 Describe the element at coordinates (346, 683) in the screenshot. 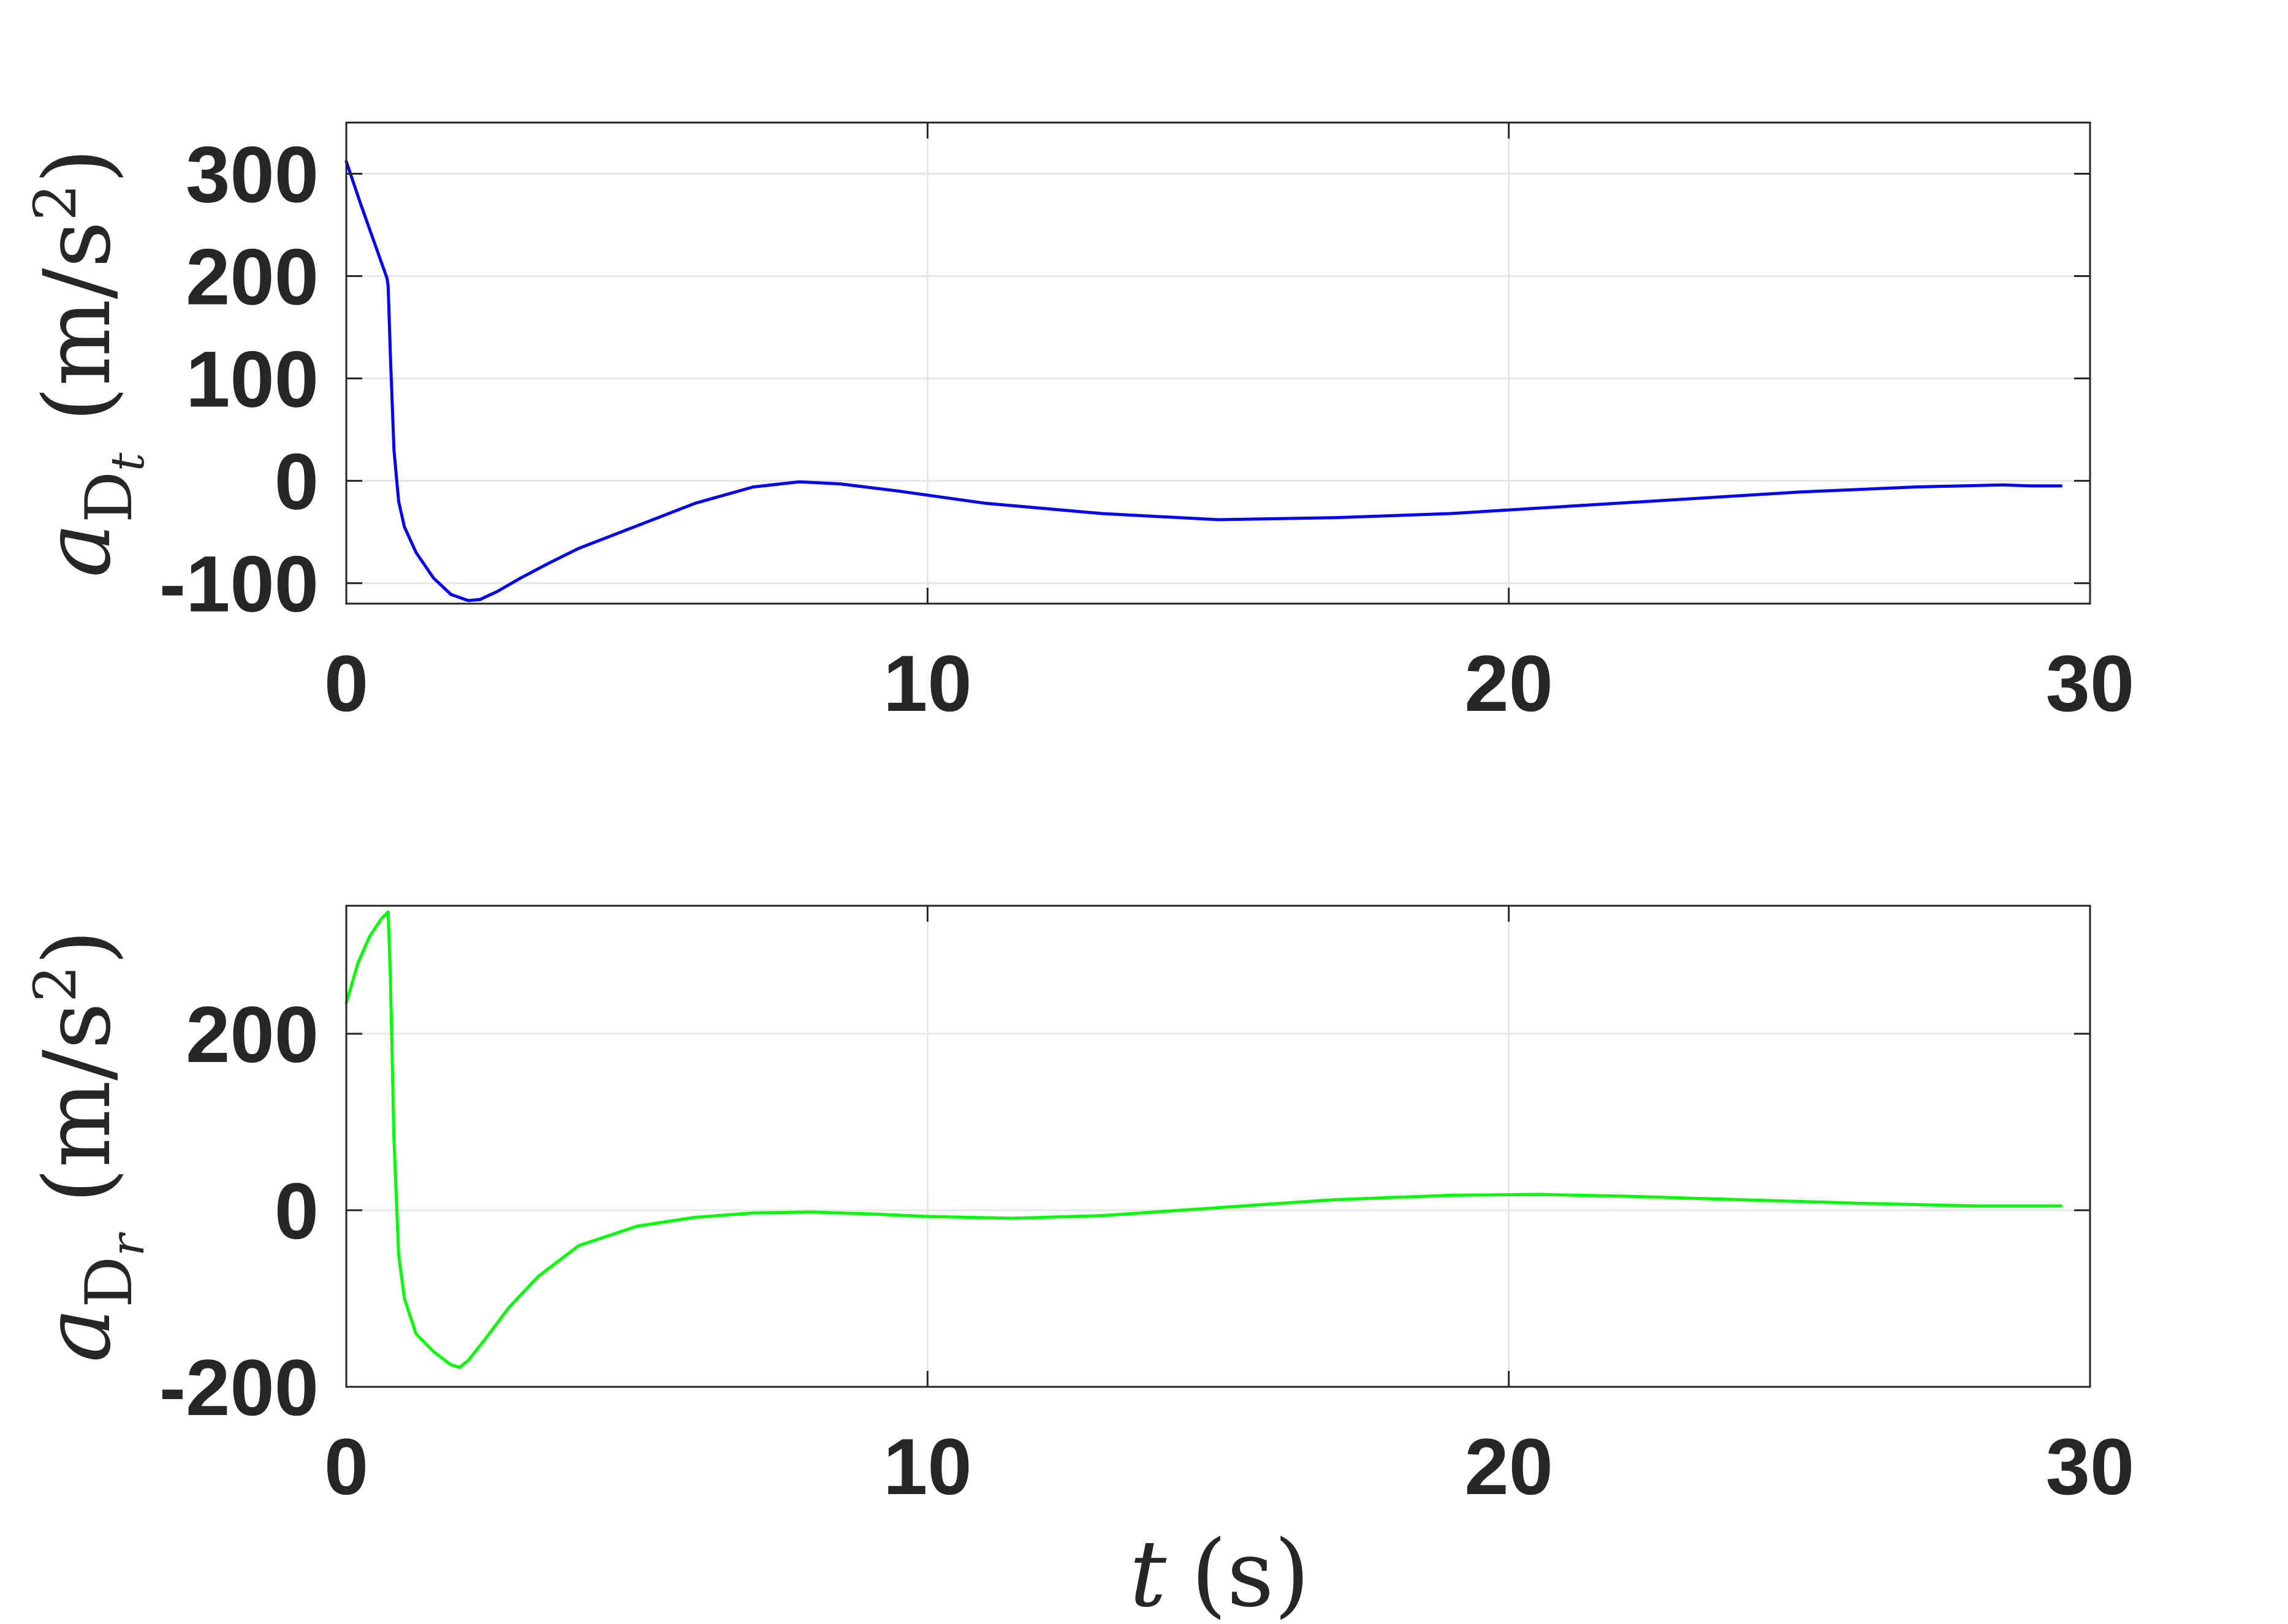

I see `top-chart-xtick-label: 0` at that location.